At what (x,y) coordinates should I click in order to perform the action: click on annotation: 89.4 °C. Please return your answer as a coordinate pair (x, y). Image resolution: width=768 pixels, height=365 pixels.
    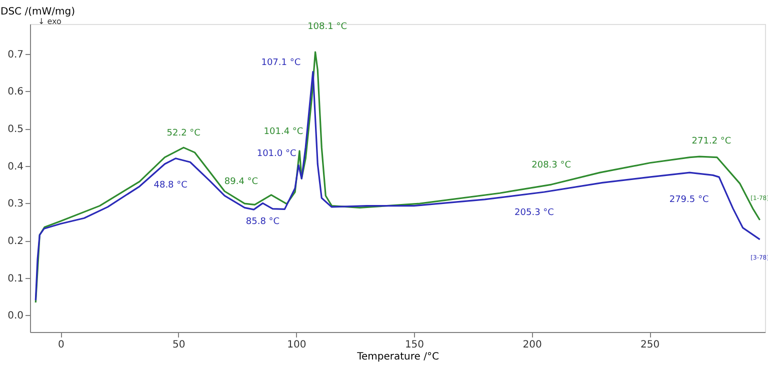
    Looking at the image, I should click on (241, 181).